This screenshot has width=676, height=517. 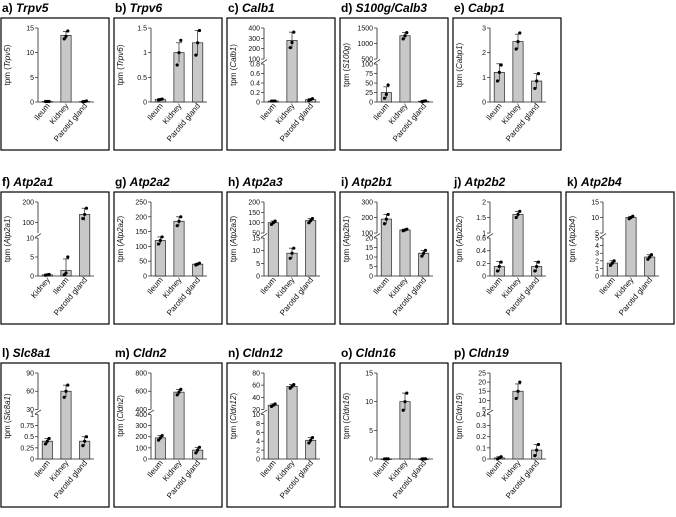 What do you see at coordinates (9, 8) in the screenshot?
I see `panel-letter: a)` at bounding box center [9, 8].